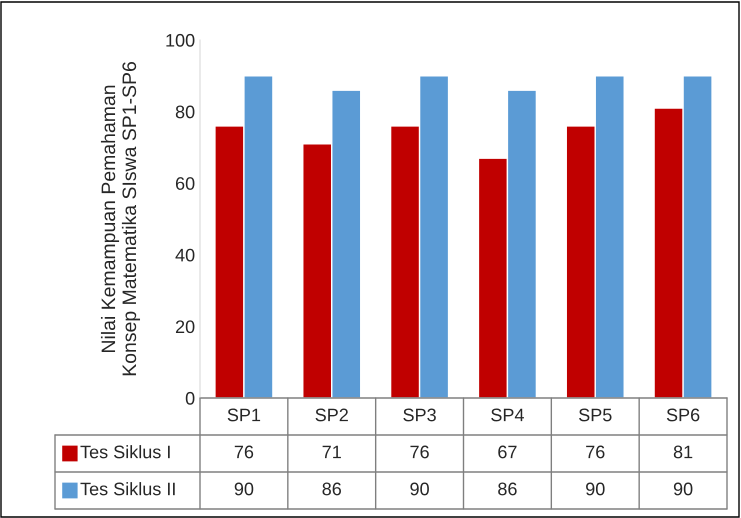 Image resolution: width=741 pixels, height=518 pixels. What do you see at coordinates (683, 415) in the screenshot?
I see `x-tick-label: SP6` at bounding box center [683, 415].